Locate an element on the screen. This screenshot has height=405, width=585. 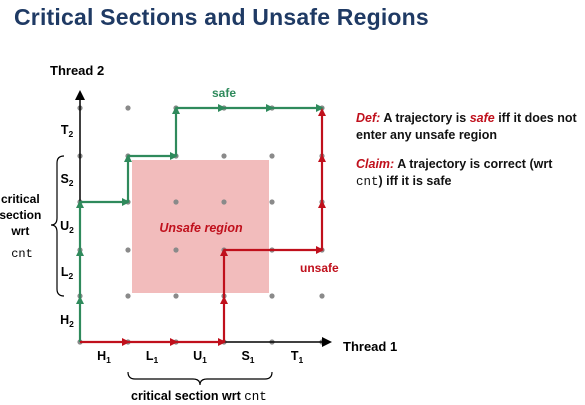
left-brace-line-1: critical is located at coordinates (20, 199).